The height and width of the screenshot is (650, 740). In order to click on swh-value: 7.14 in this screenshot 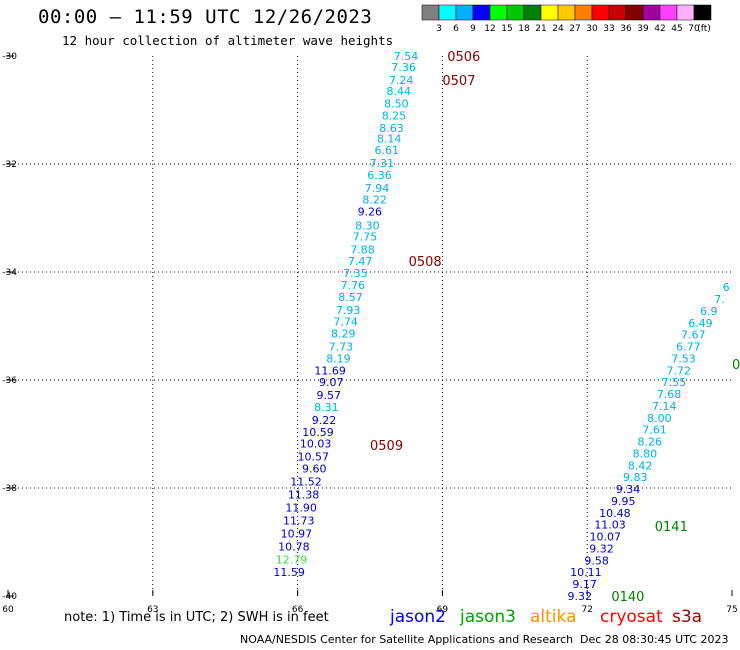, I will do `click(664, 406)`.